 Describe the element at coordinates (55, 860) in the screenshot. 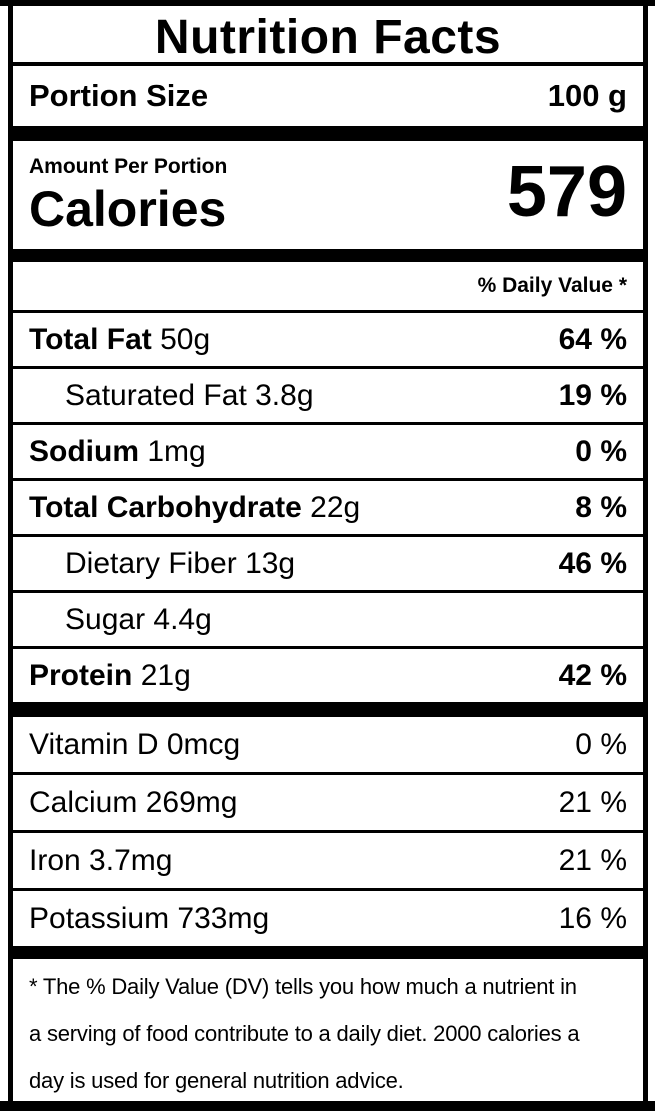

I see `nutrient-name: Iron` at that location.